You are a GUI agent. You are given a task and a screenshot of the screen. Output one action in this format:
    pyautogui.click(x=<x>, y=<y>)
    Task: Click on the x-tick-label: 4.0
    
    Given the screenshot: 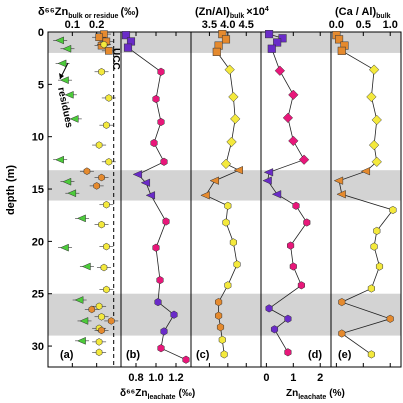 What is the action you would take?
    pyautogui.click(x=227, y=25)
    